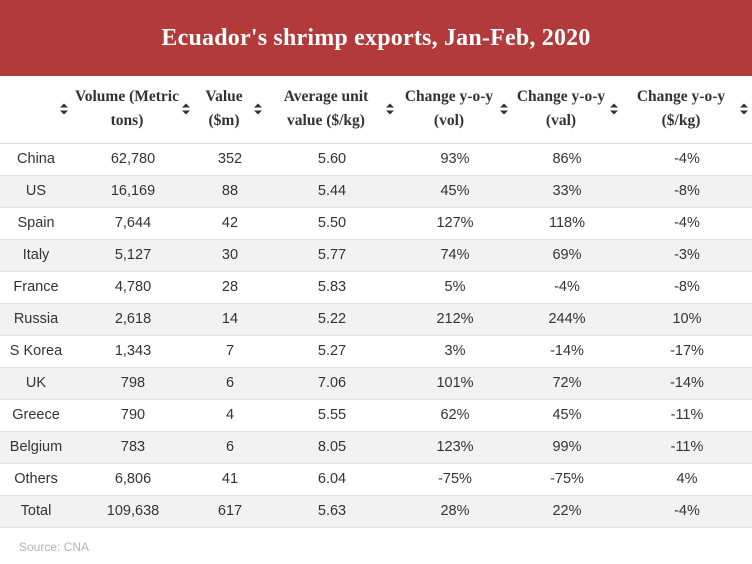 Image resolution: width=752 pixels, height=564 pixels. What do you see at coordinates (36, 159) in the screenshot?
I see `row-label: China` at bounding box center [36, 159].